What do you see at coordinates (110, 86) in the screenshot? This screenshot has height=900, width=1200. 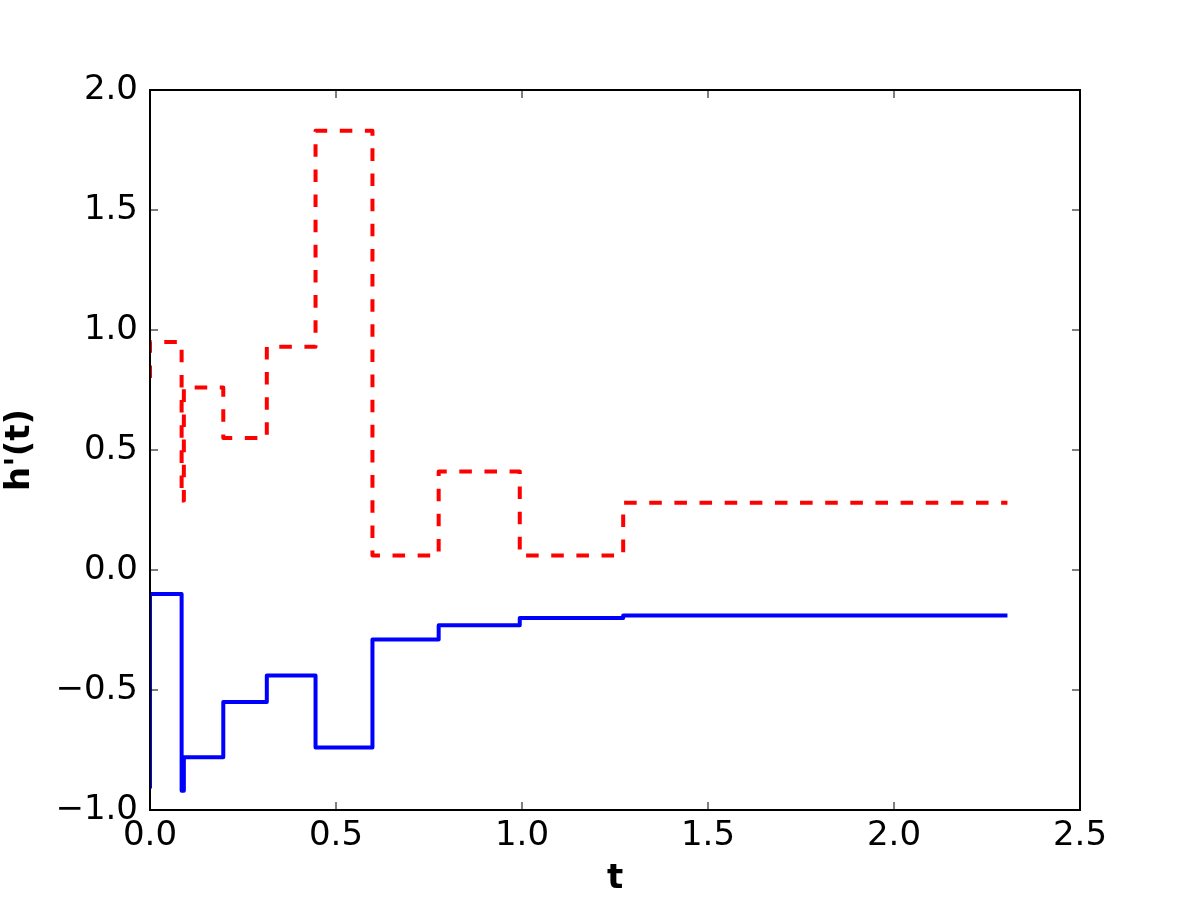 I see `y-tick-label: 2.0` at bounding box center [110, 86].